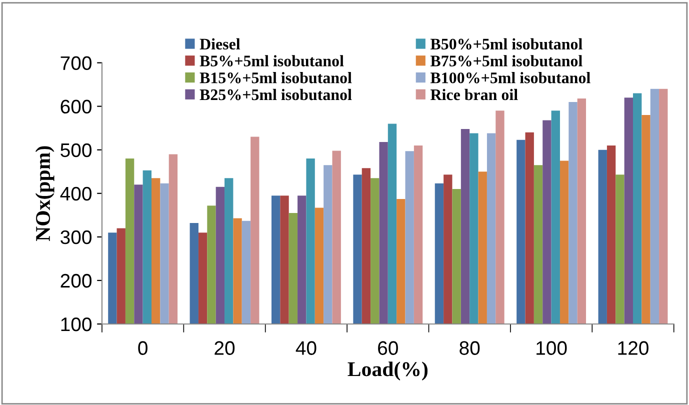 This screenshot has height=405, width=689. Describe the element at coordinates (220, 44) in the screenshot. I see `legend-label: Diesel` at that location.